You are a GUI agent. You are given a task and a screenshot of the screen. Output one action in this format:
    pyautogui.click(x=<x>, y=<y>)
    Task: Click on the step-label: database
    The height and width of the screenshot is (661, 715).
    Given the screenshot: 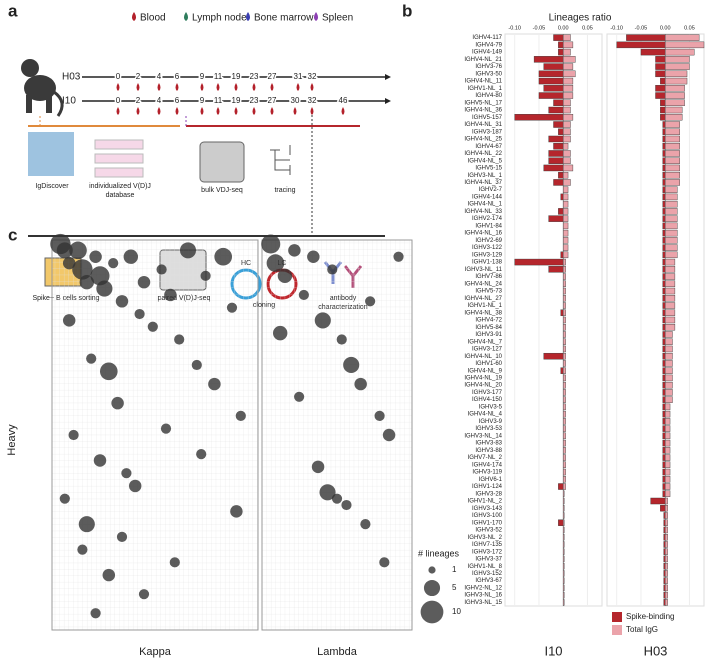 What is the action you would take?
    pyautogui.click(x=120, y=195)
    